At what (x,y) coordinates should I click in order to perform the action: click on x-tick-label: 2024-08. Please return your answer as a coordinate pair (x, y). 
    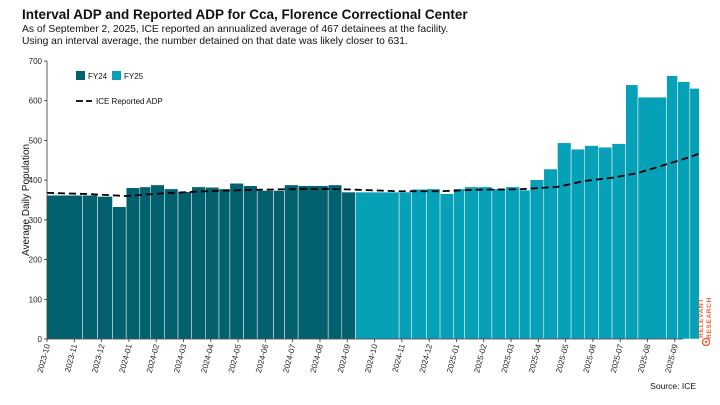
    Looking at the image, I should click on (317, 358).